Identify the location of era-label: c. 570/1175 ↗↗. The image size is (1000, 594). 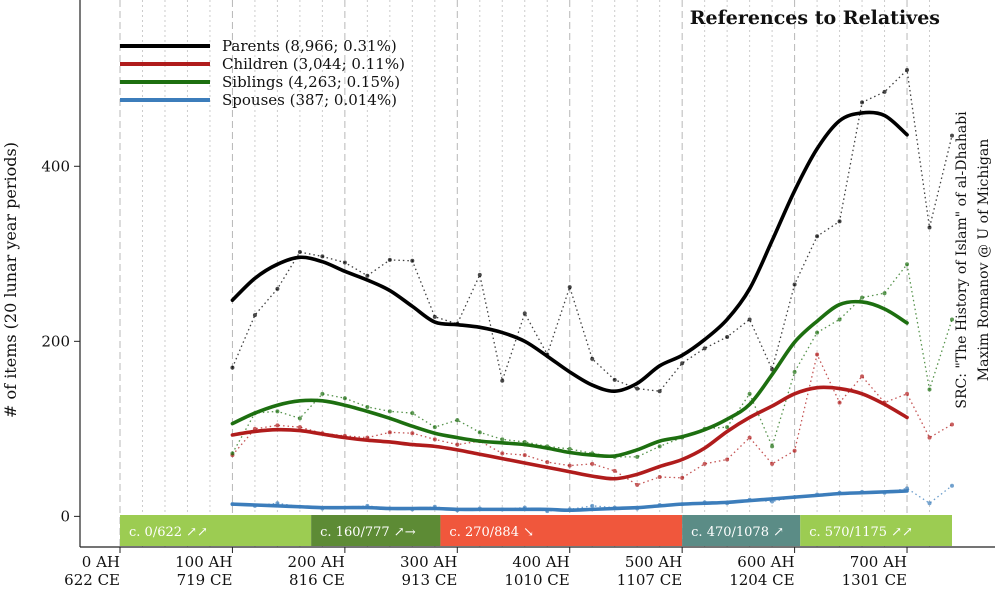
(861, 532).